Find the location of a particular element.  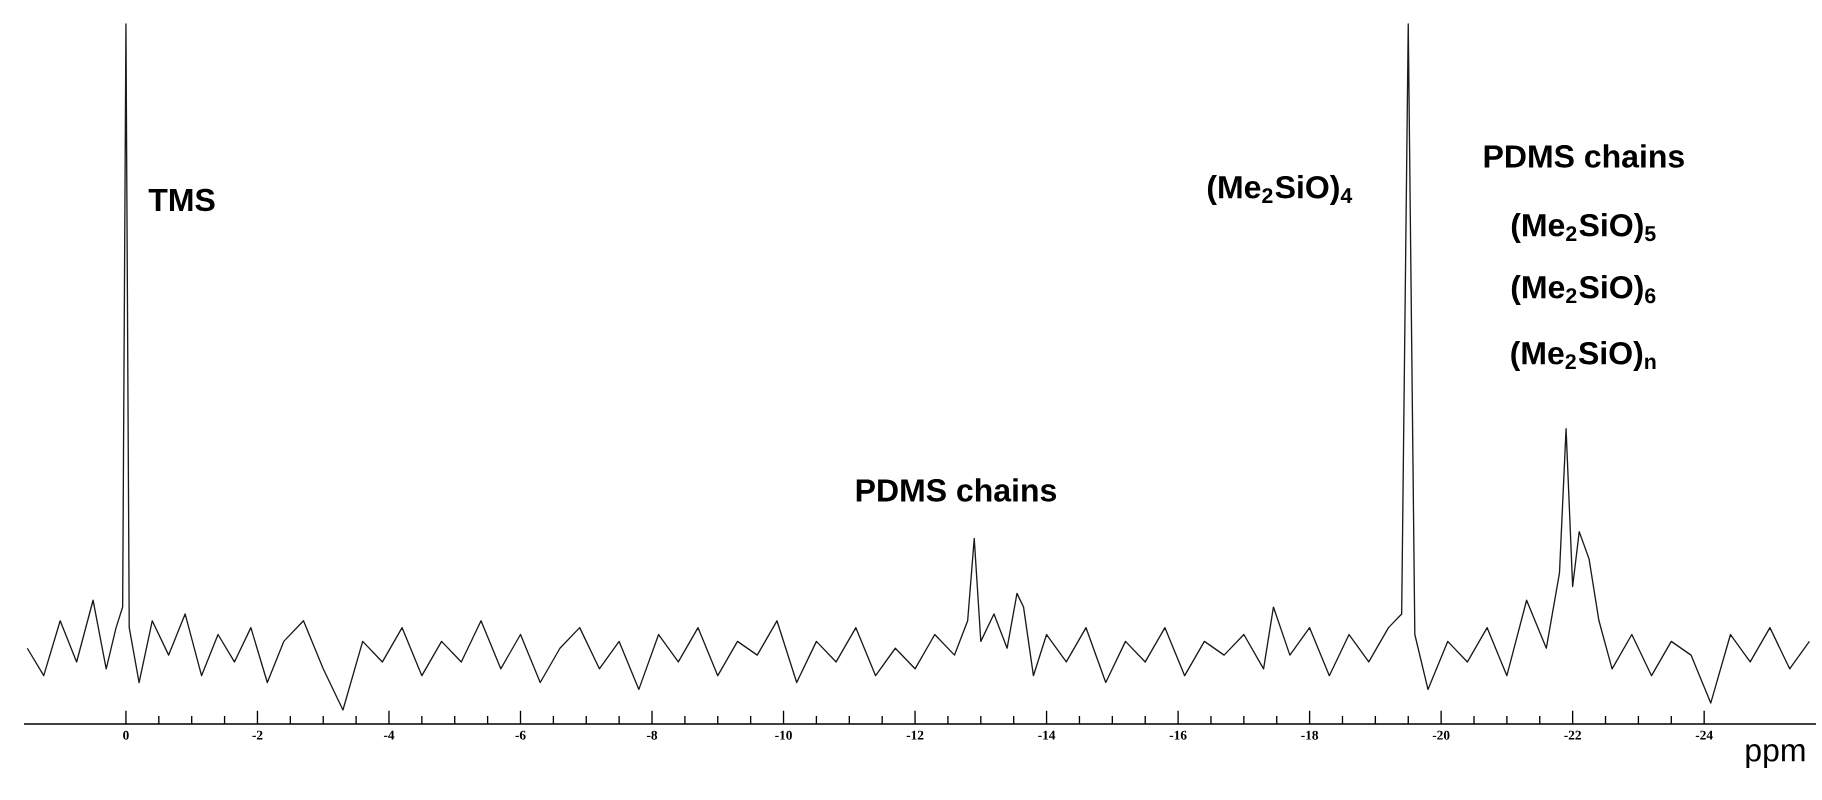

x-axis-title: ppm is located at coordinates (1775, 756).